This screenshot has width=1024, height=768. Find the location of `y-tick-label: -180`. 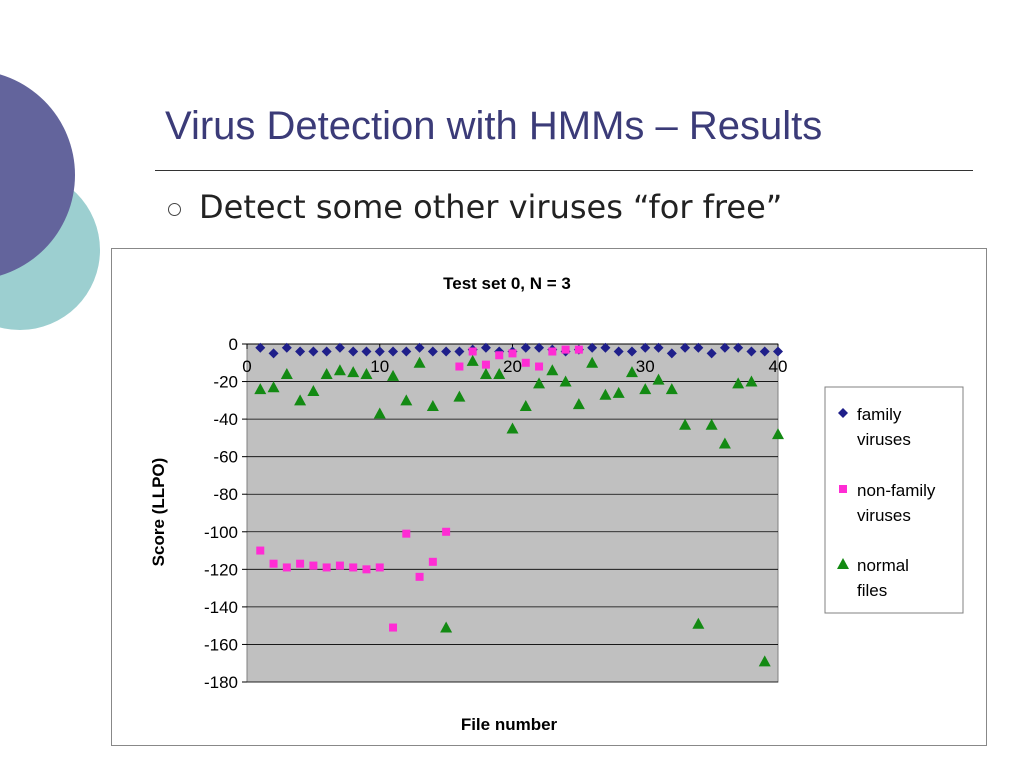

y-tick-label: -180 is located at coordinates (221, 682).